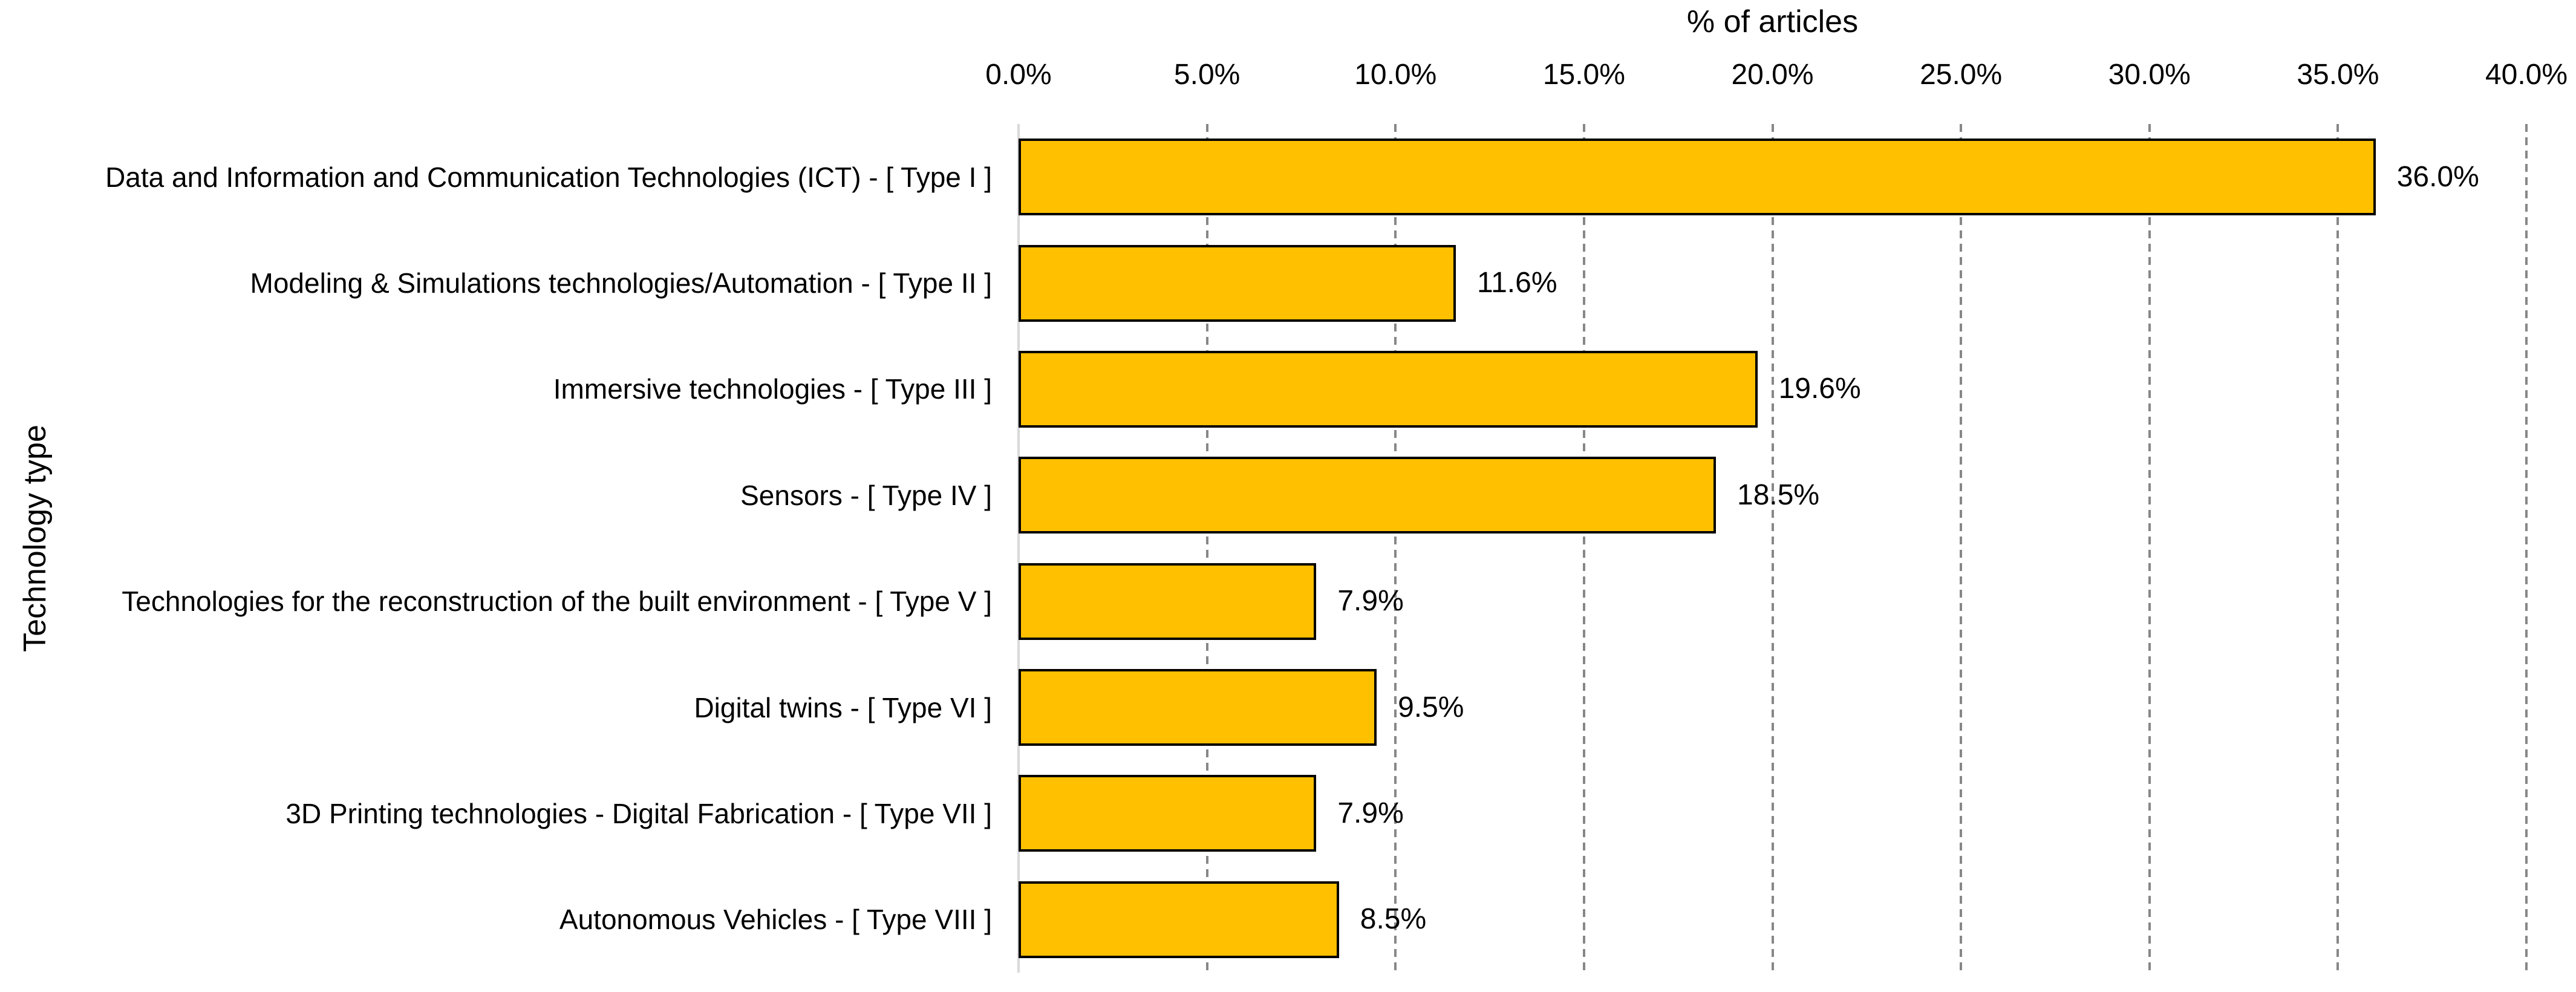 This screenshot has height=992, width=2576. Describe the element at coordinates (1018, 548) in the screenshot. I see `category-axis-line` at that location.